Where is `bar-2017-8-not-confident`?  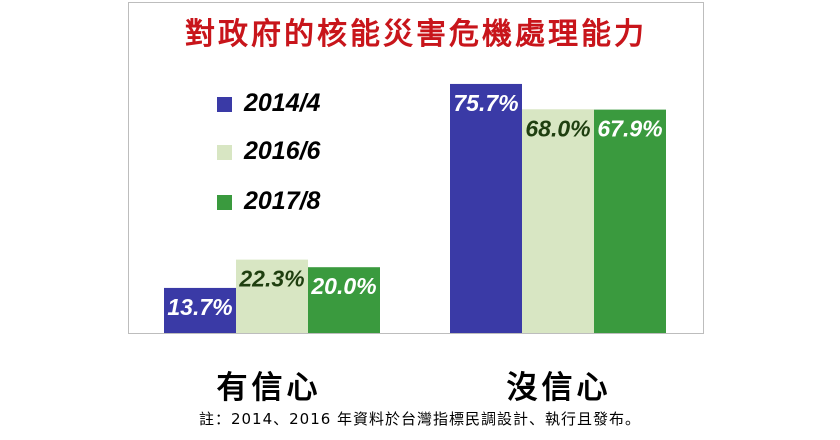 bar-2017-8-not-confident is located at coordinates (630, 221).